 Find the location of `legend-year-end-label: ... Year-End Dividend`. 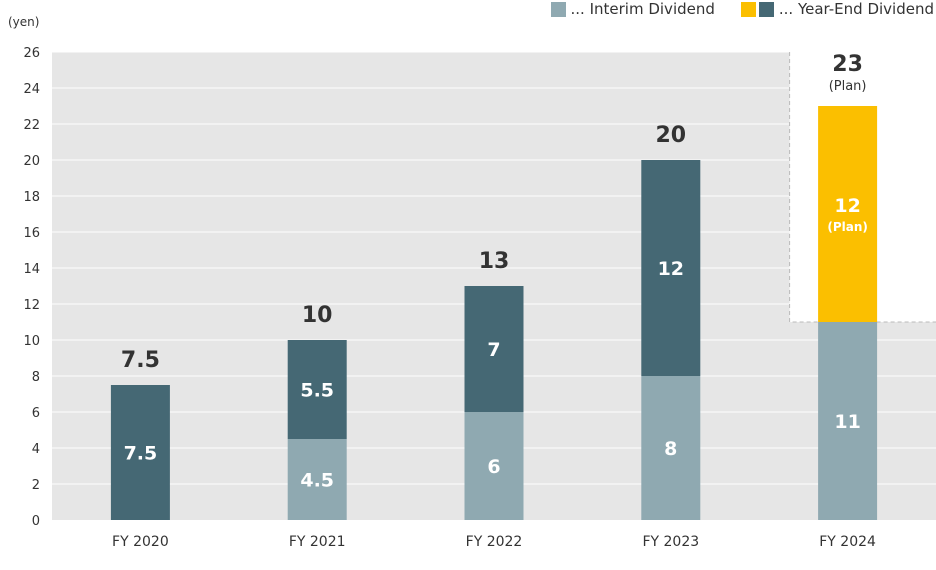

legend-year-end-label: ... Year-End Dividend is located at coordinates (856, 9).